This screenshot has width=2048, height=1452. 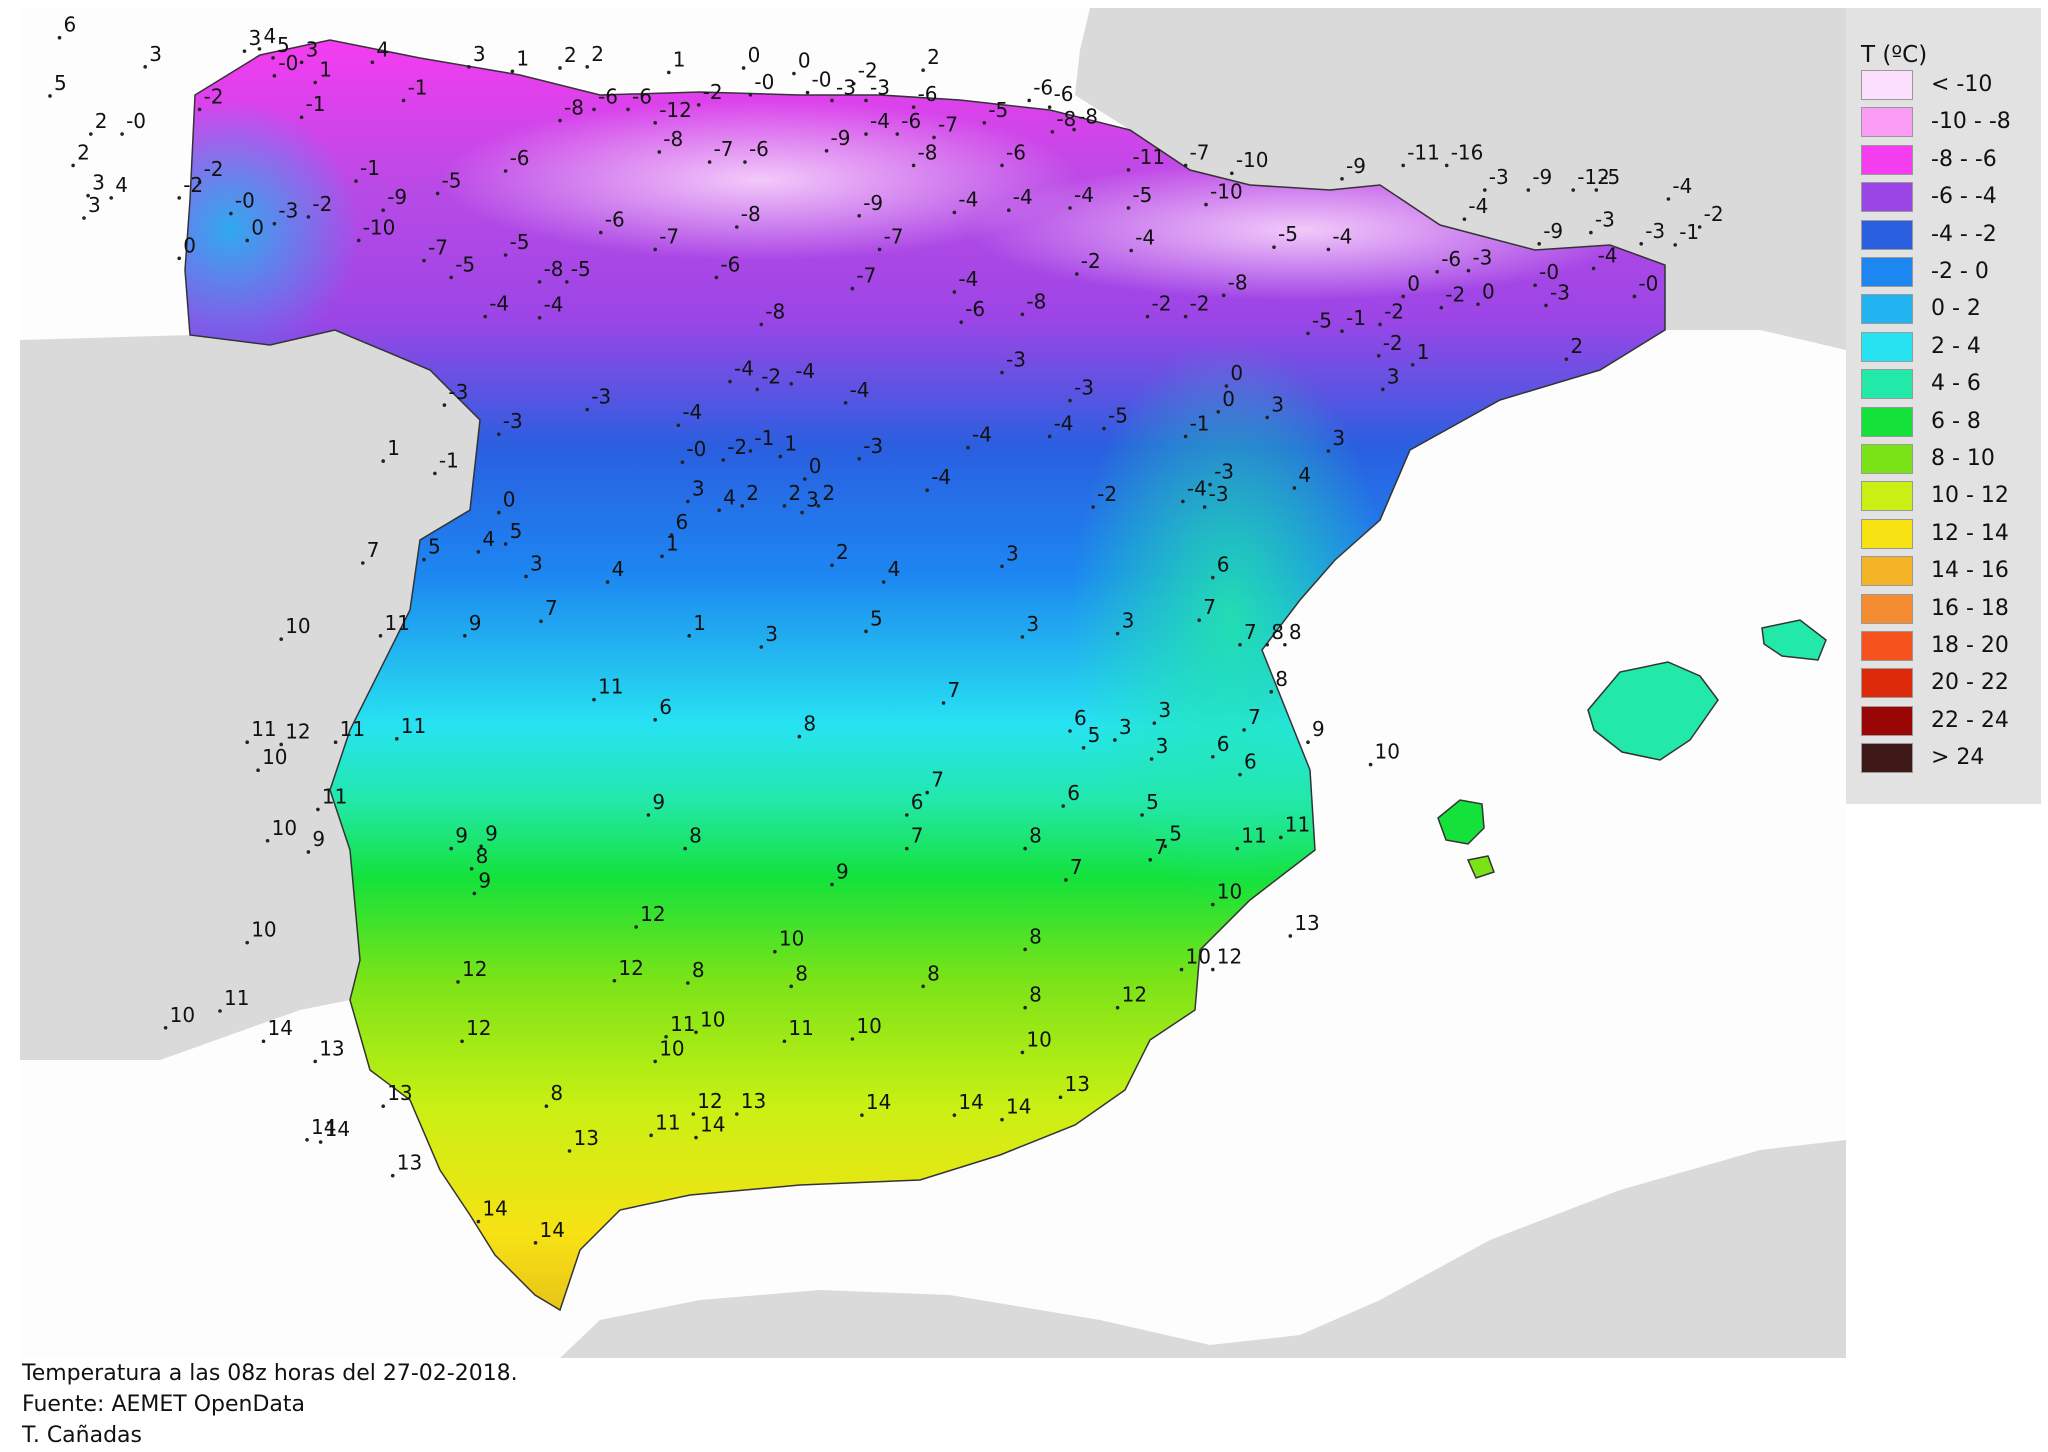 What do you see at coordinates (297, 626) in the screenshot?
I see `station-temperature-label: 10` at bounding box center [297, 626].